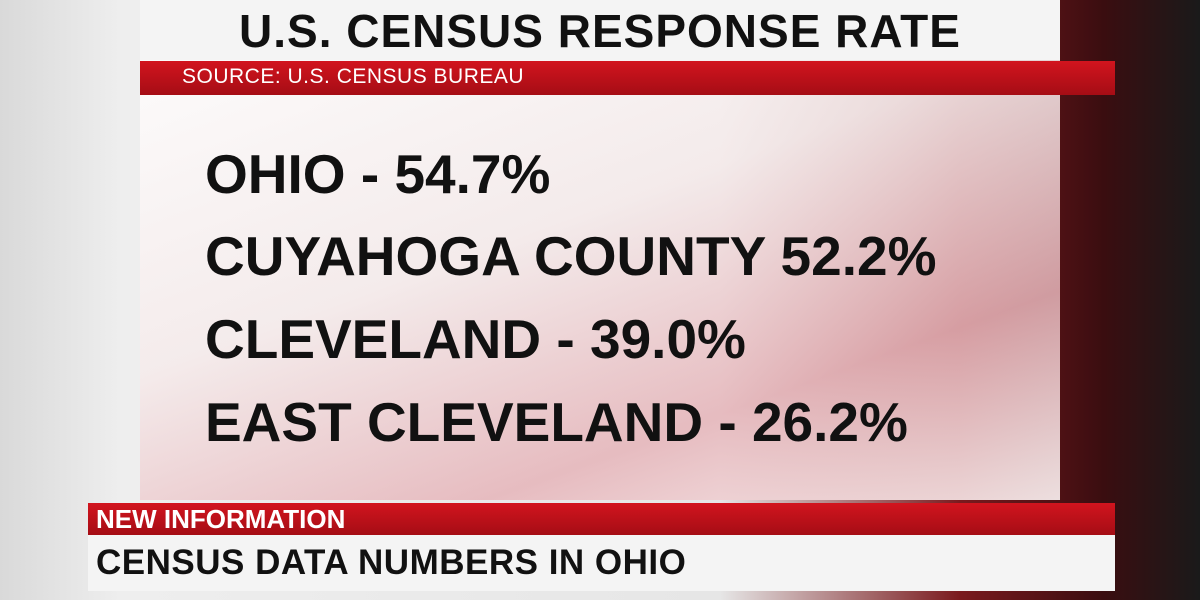 The height and width of the screenshot is (600, 1200). I want to click on stat-line: OHIO - 54.7%, so click(378, 174).